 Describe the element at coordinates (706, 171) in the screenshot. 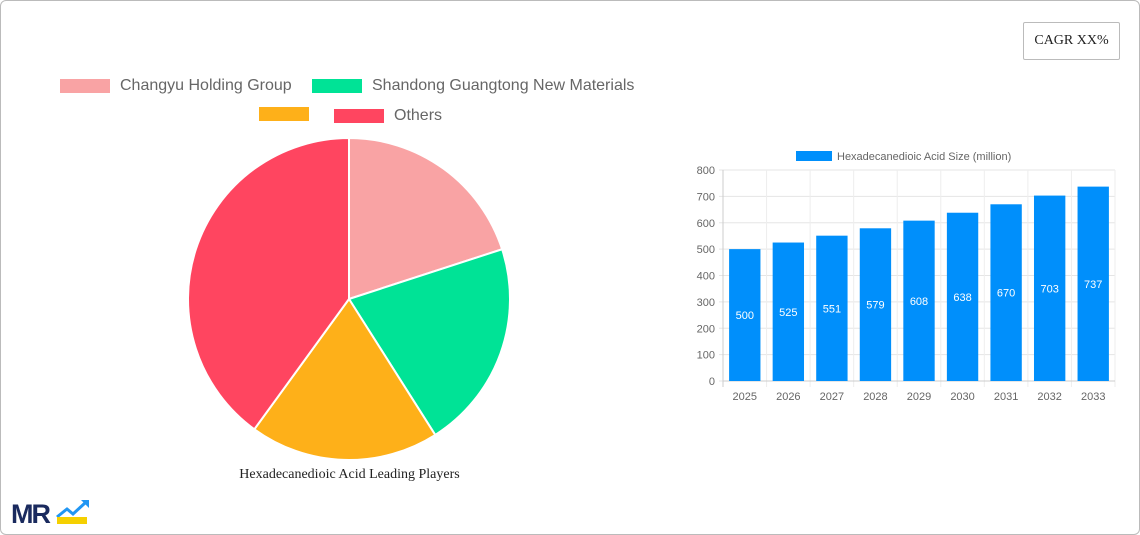

I see `y-tick-label: 800` at that location.